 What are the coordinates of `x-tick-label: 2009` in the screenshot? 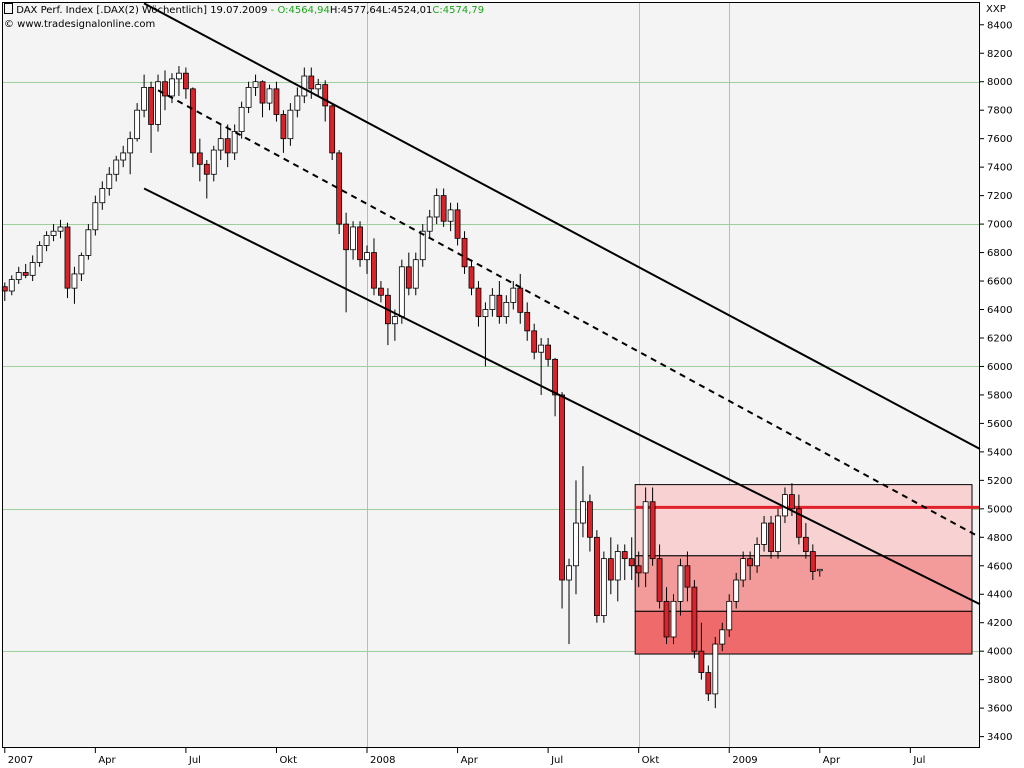 It's located at (744, 760).